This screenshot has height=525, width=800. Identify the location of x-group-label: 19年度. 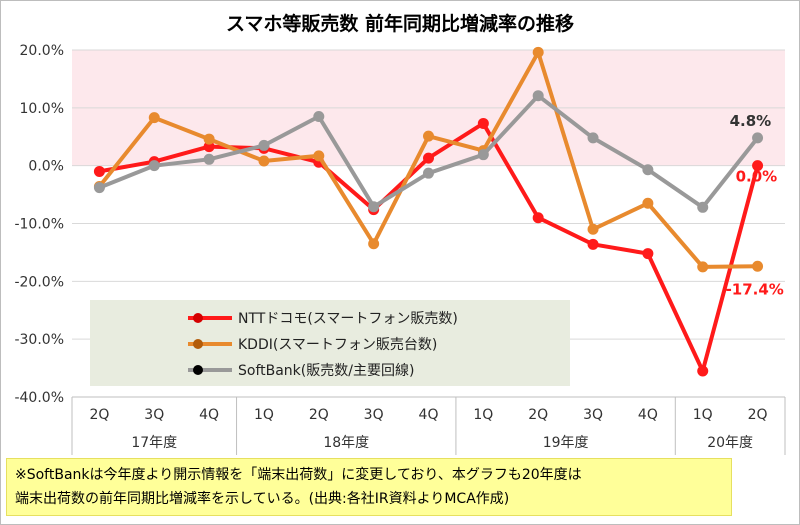
(566, 443).